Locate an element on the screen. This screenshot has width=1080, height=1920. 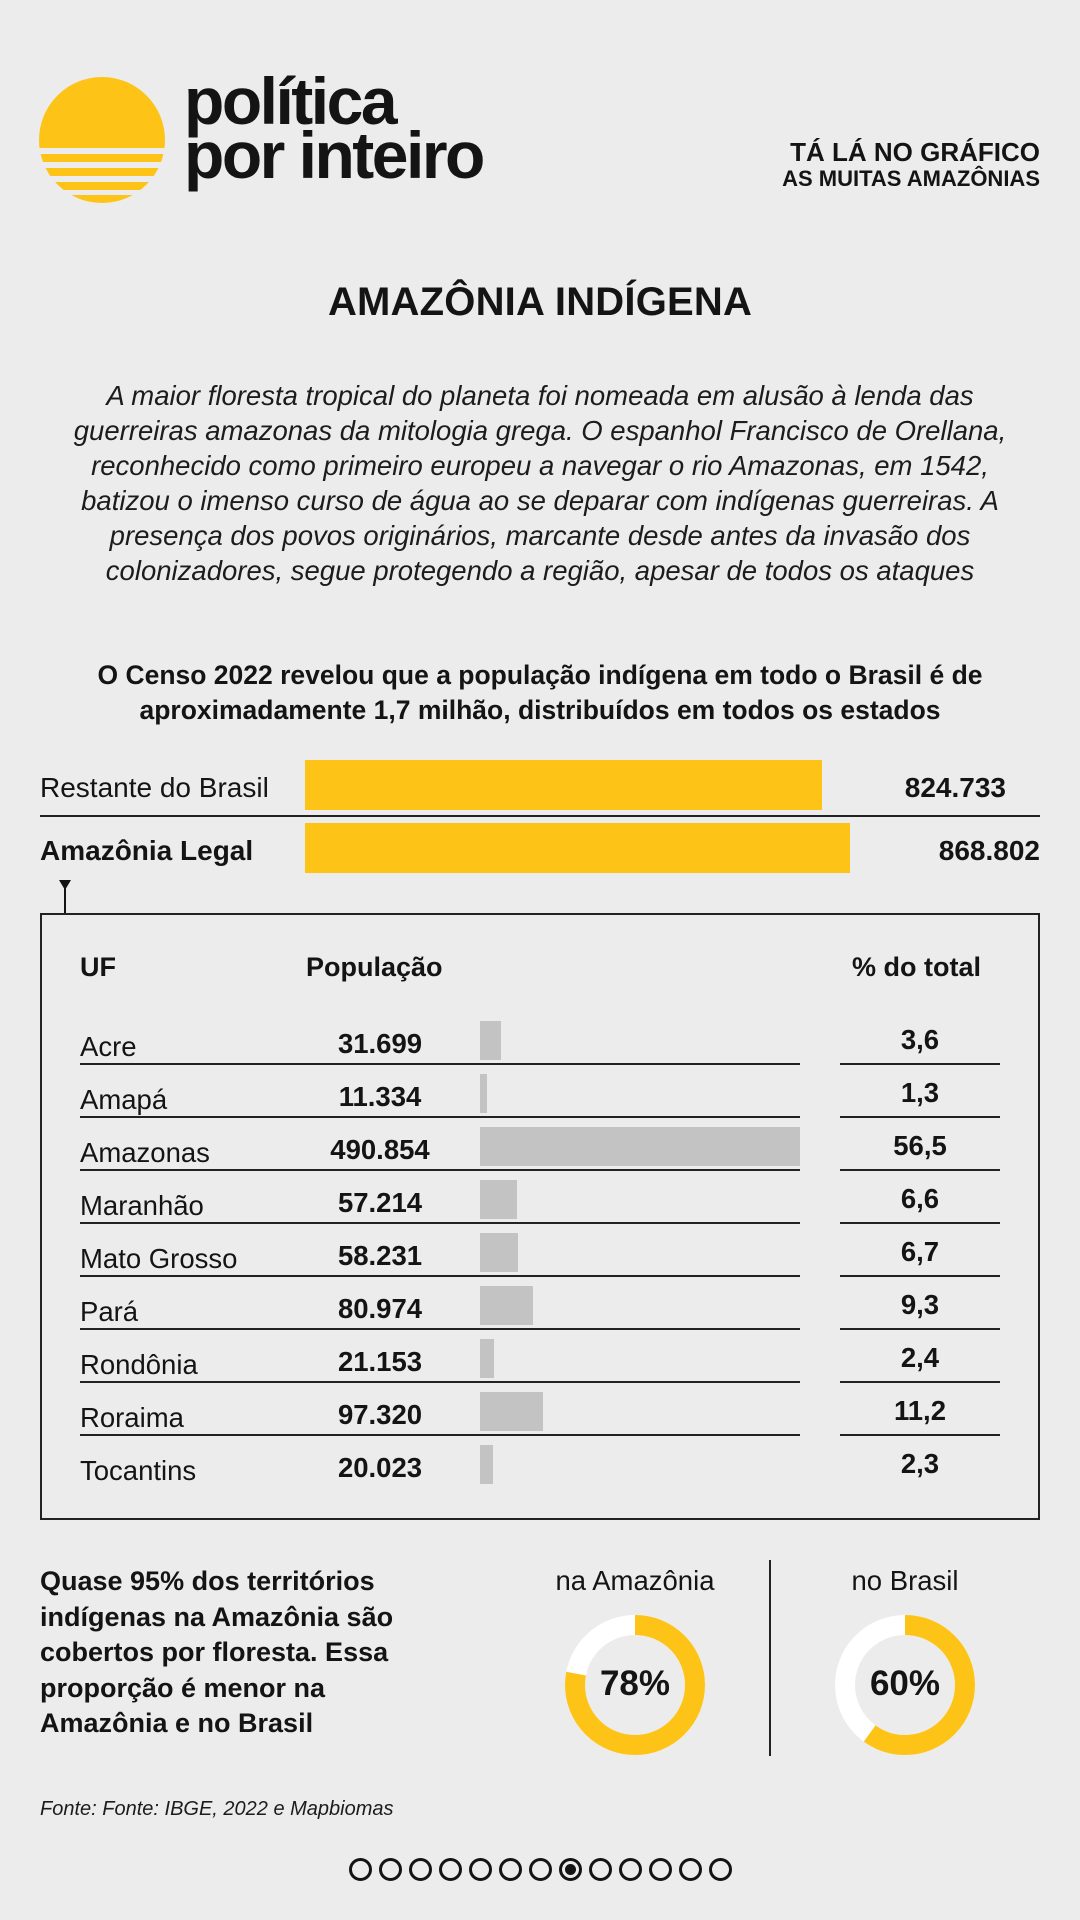
brand-logo-text: política por inteiro is located at coordinates (334, 128).